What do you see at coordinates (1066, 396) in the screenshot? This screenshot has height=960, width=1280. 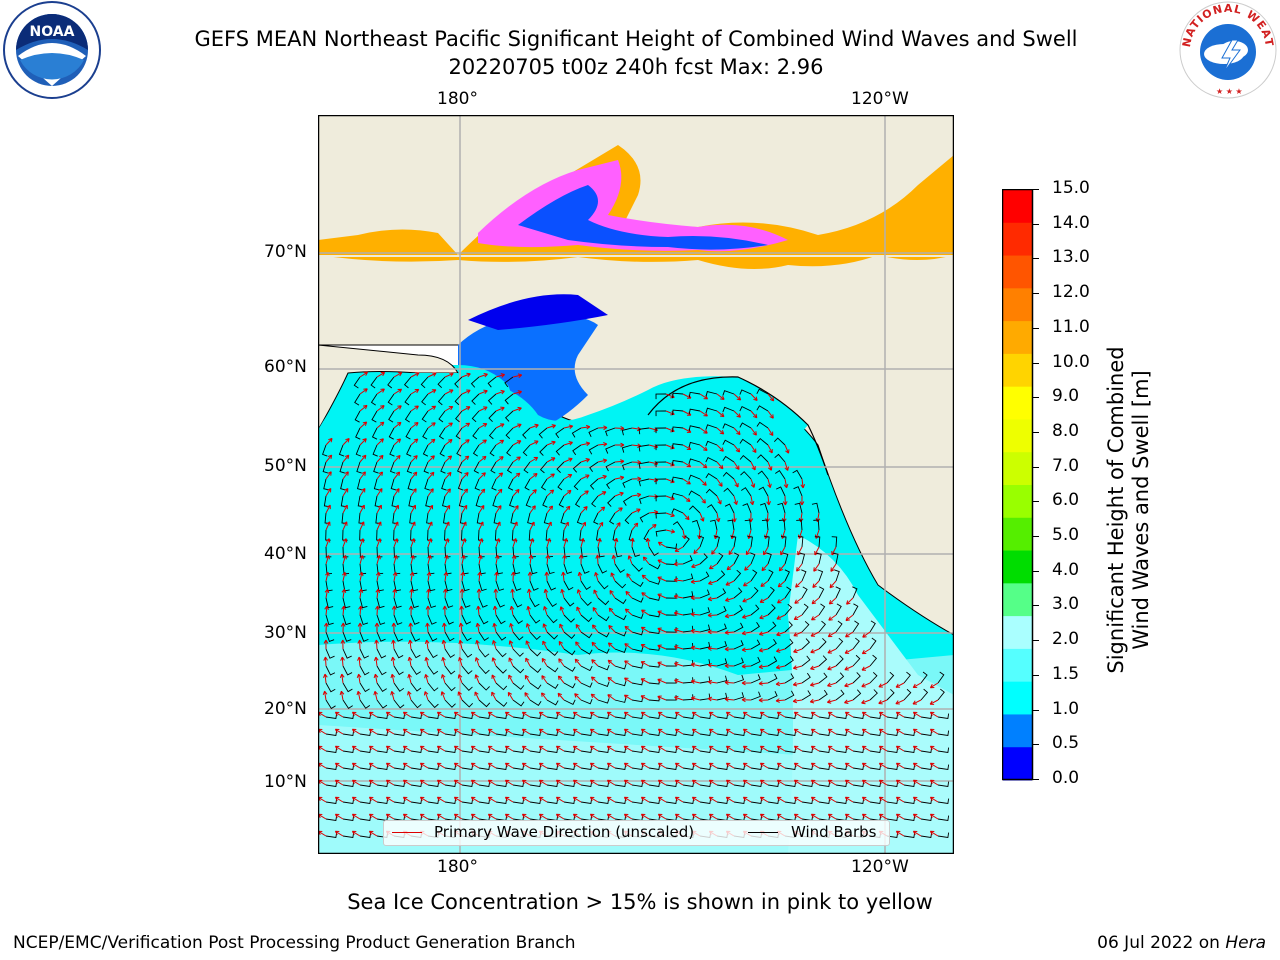 I see `colorbar-tick-label: 9.0` at bounding box center [1066, 396].